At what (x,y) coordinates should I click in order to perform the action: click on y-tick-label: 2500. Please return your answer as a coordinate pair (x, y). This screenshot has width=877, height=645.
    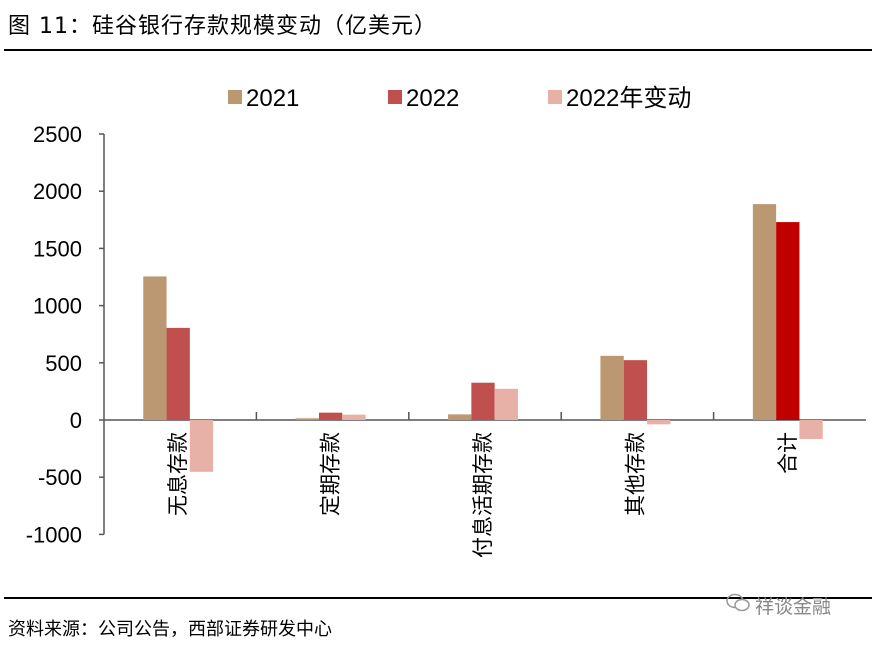
    Looking at the image, I should click on (57, 134).